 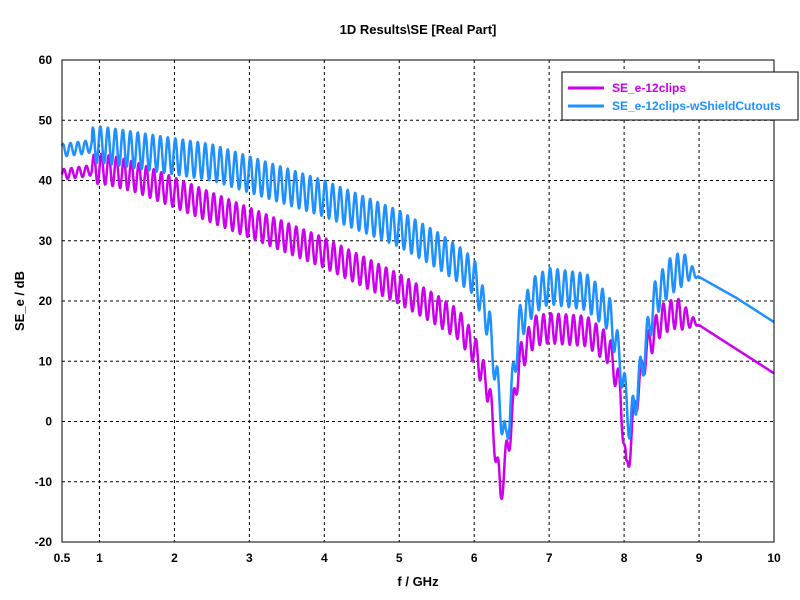 I want to click on y-tick-label: -20, so click(x=44, y=542).